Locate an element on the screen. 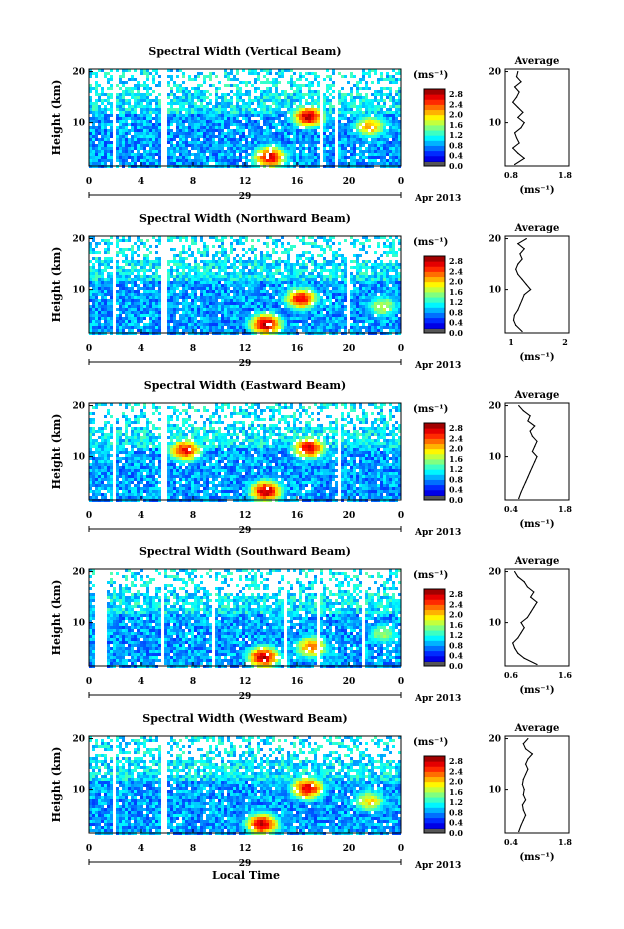 The height and width of the screenshot is (929, 624). panel-title: Spectral Width (Westward Beam) is located at coordinates (244, 718).